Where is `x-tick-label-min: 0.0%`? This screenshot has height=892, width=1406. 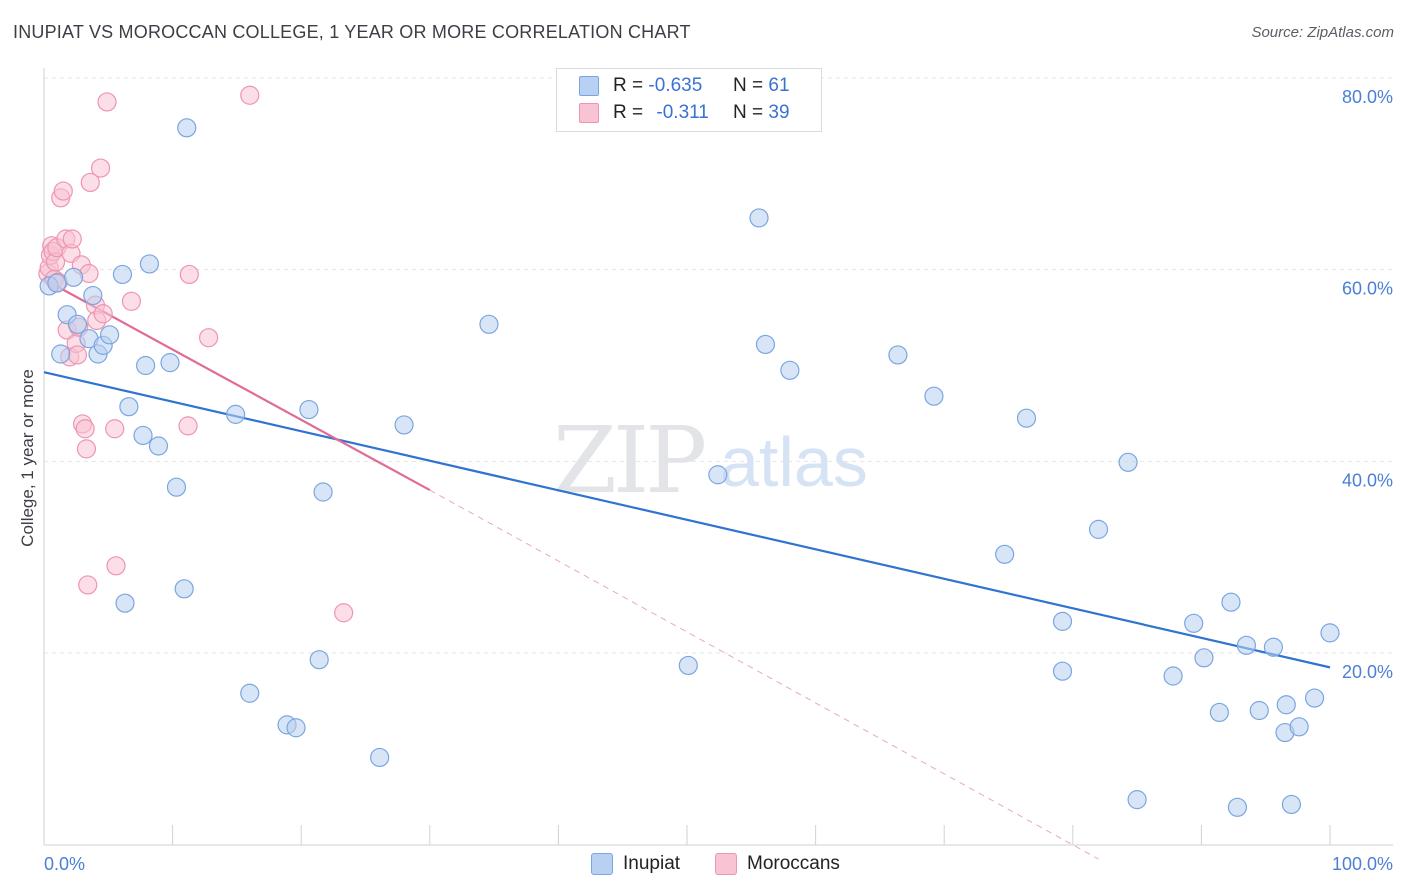 x-tick-label-min: 0.0% is located at coordinates (64, 864).